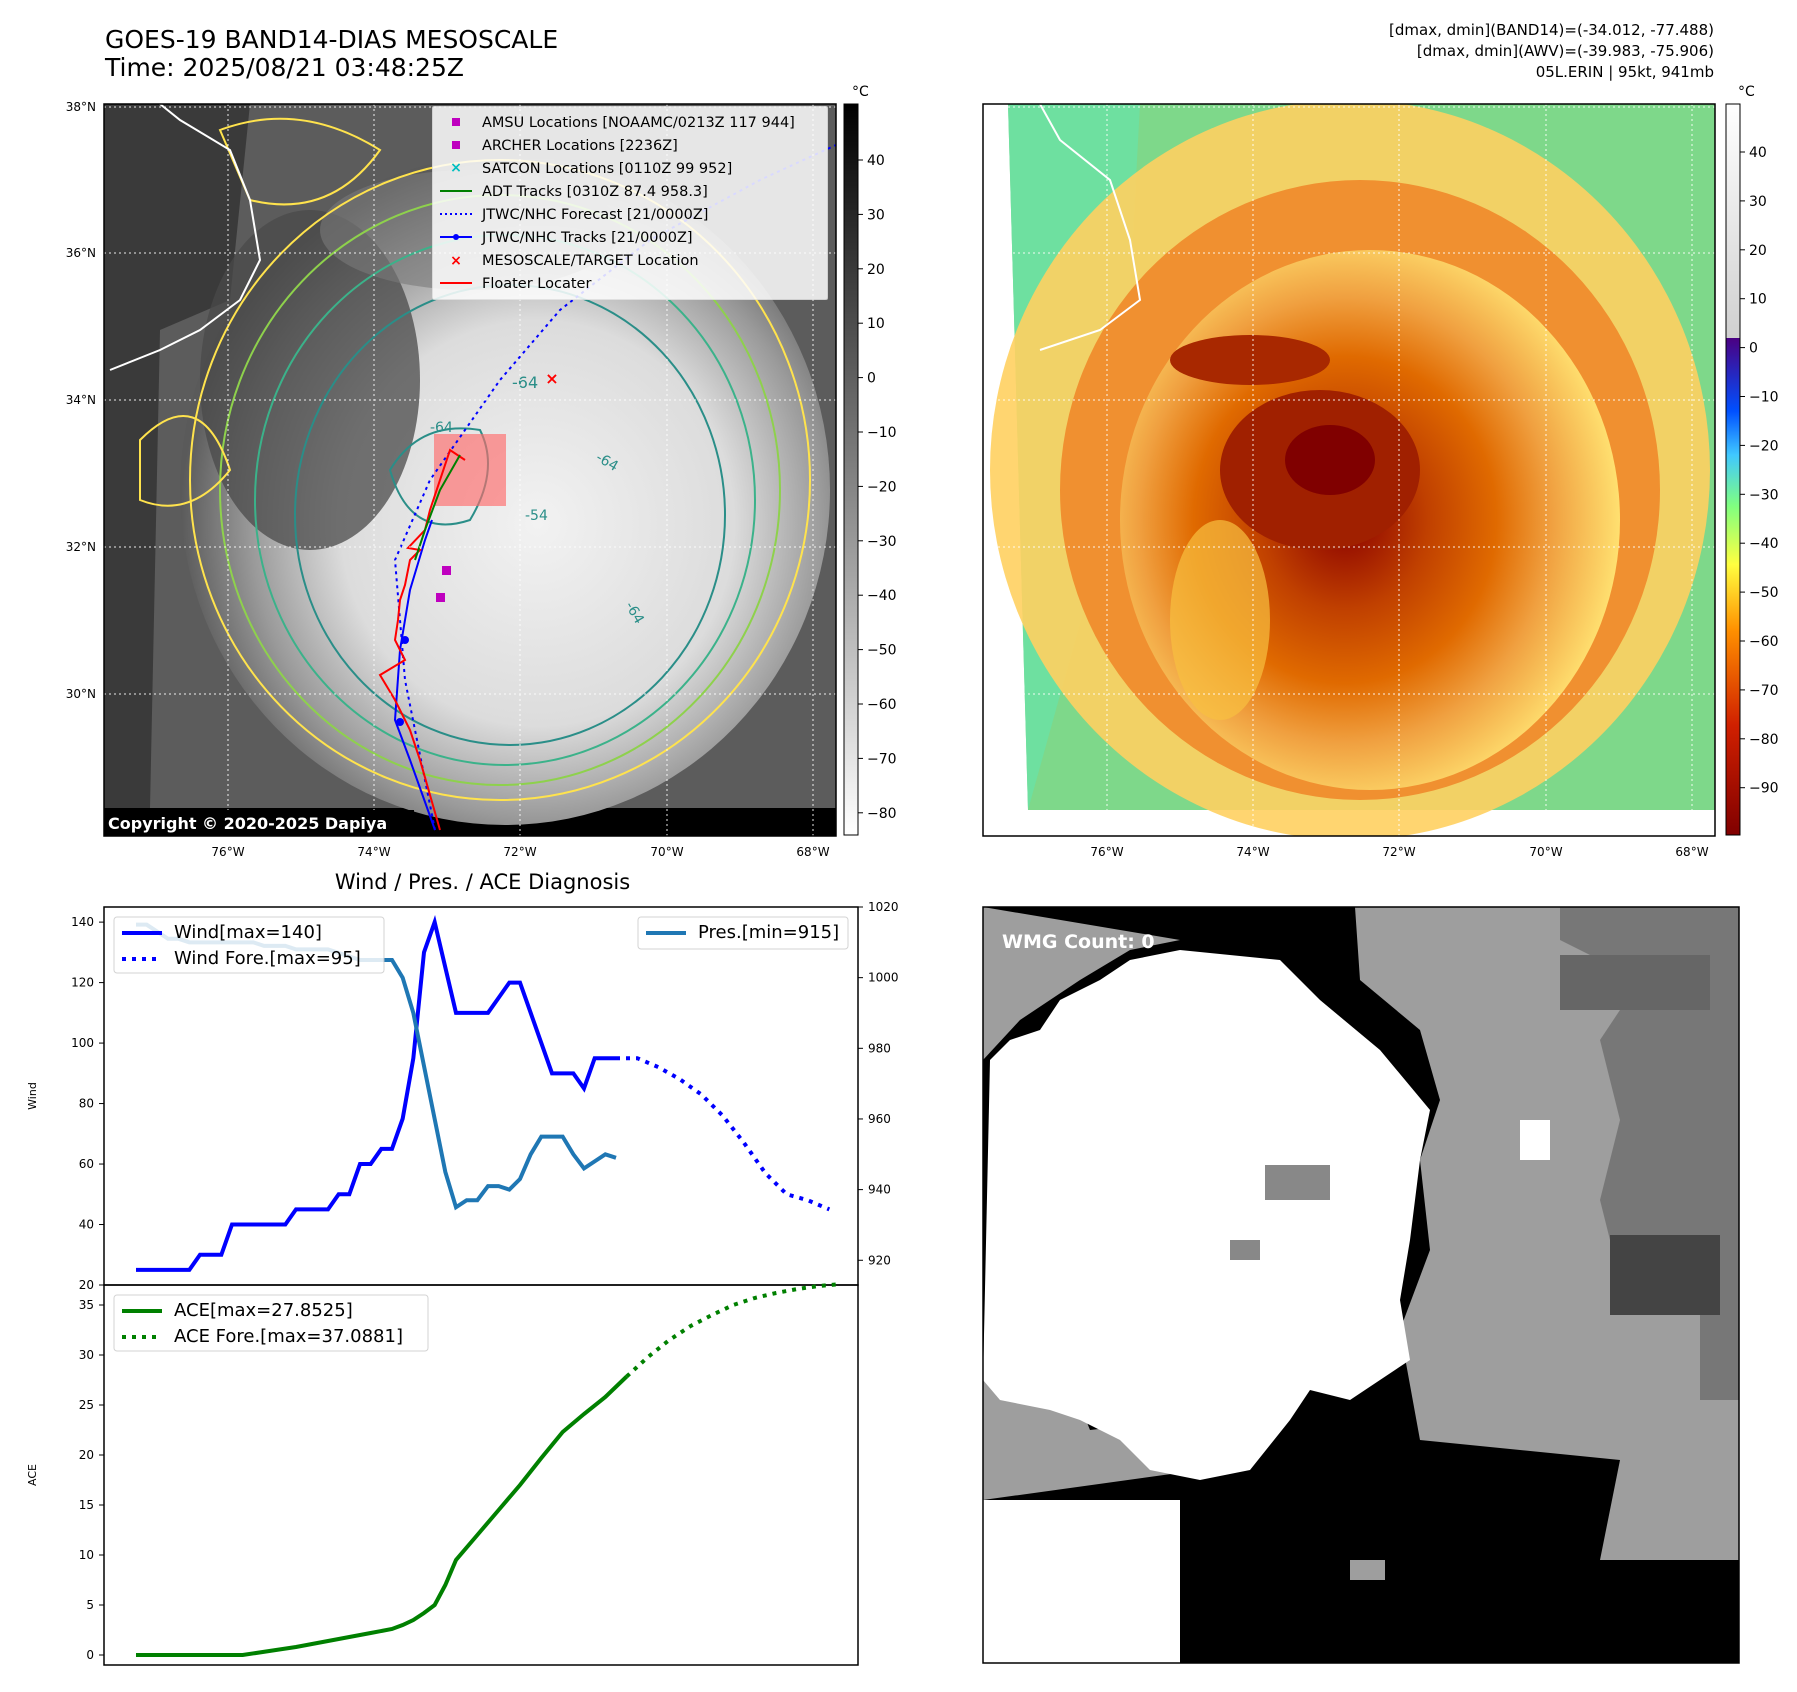 Image resolution: width=1797 pixels, height=1692 pixels. I want to click on legend-item: SATCON Locations [0110Z 99 952], so click(607, 169).